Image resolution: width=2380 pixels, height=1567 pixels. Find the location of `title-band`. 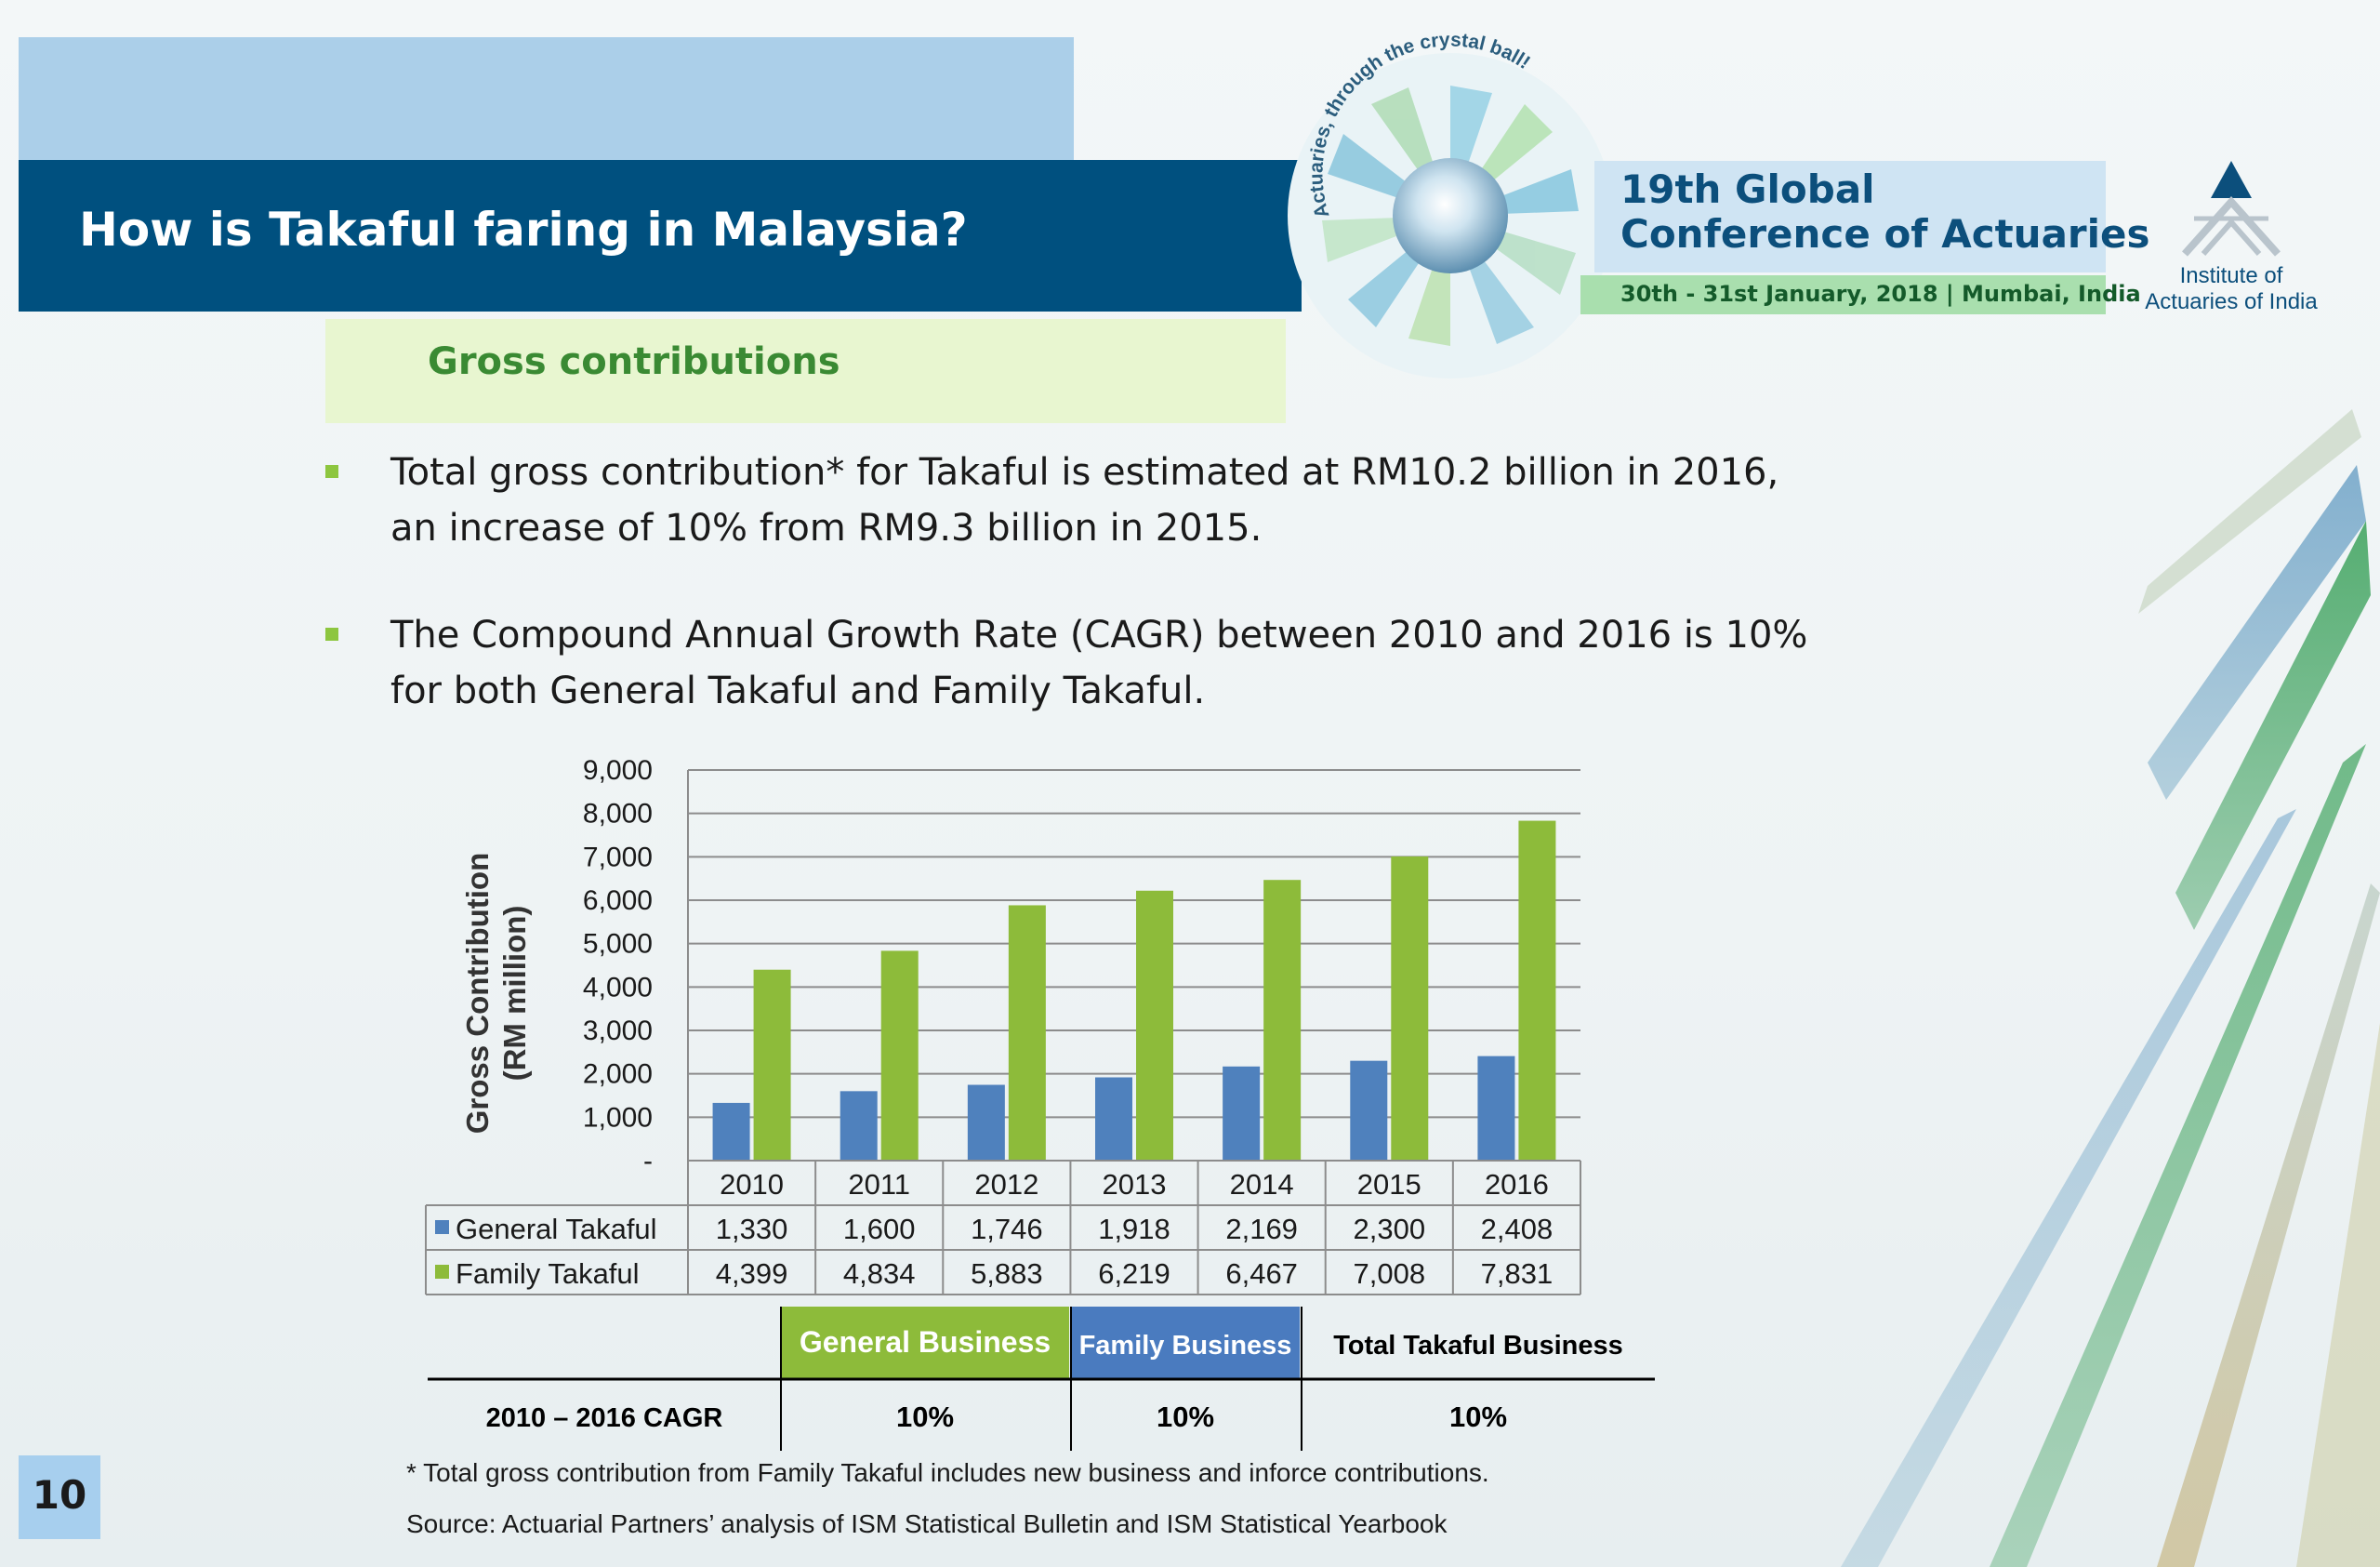

title-band is located at coordinates (660, 236).